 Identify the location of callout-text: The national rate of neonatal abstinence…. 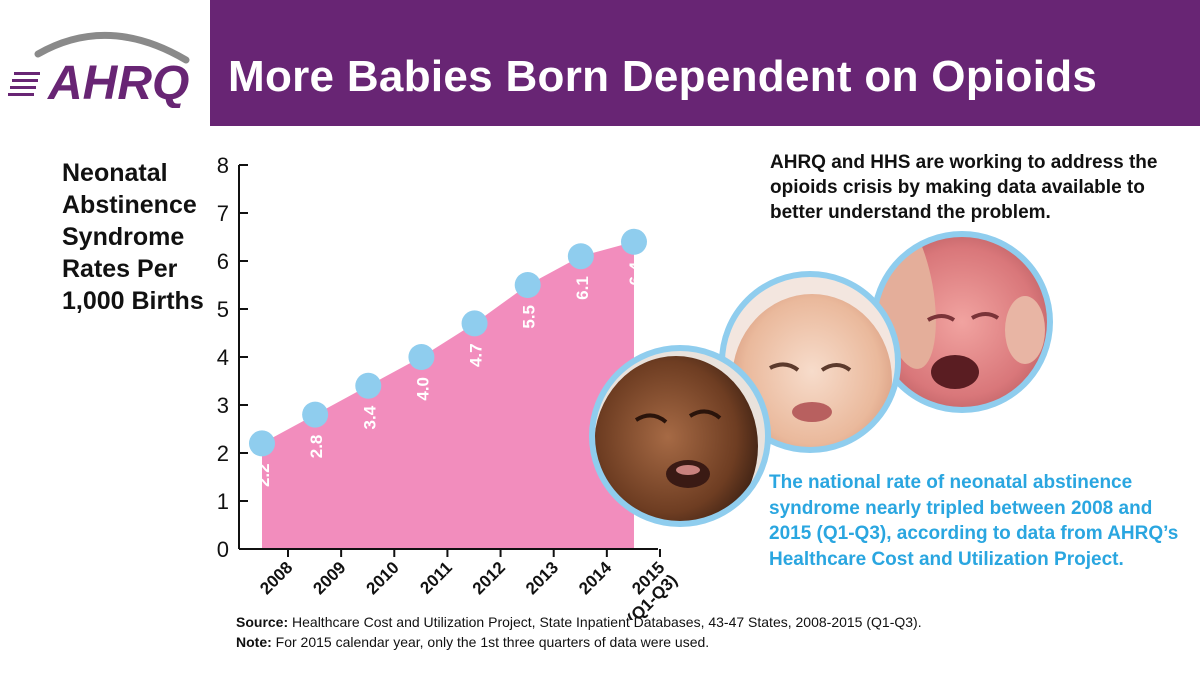
(974, 521).